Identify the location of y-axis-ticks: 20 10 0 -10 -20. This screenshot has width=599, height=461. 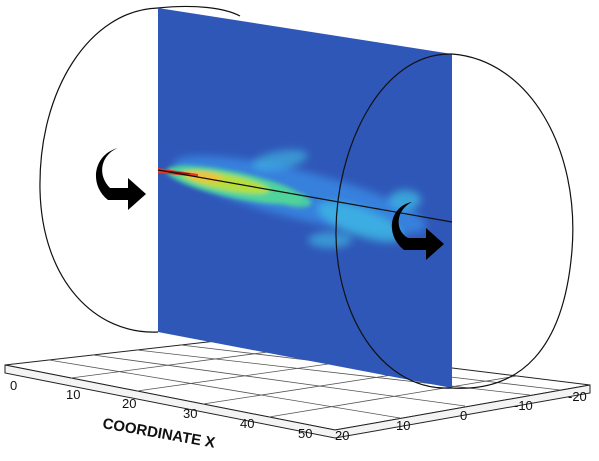
(461, 416).